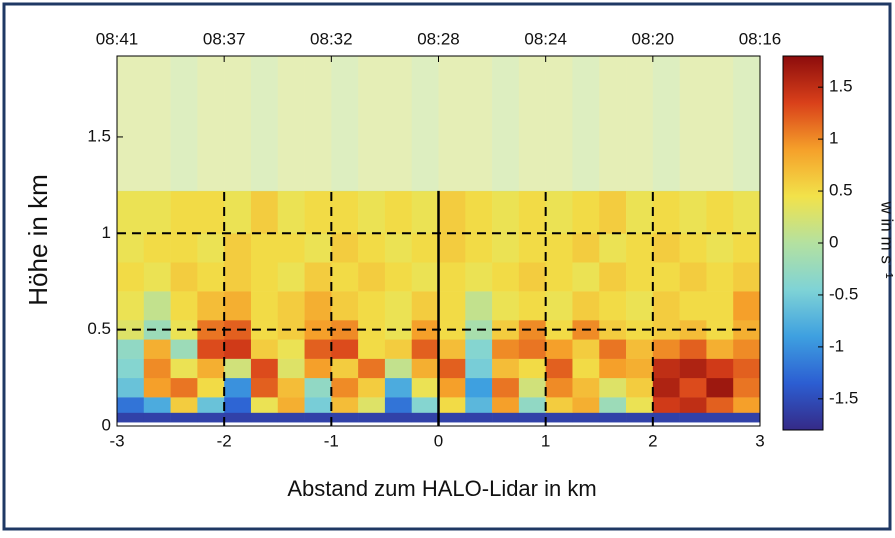 This screenshot has height=538, width=895. What do you see at coordinates (841, 190) in the screenshot?
I see `colorbar-tick-label: 0.5` at bounding box center [841, 190].